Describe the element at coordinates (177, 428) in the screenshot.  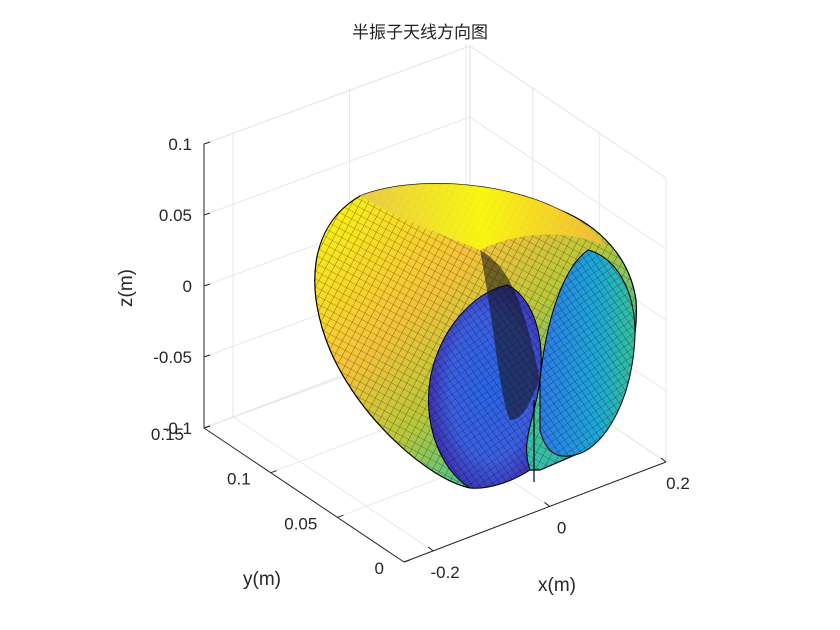
I see `z-tick-label: -0.1` at that location.